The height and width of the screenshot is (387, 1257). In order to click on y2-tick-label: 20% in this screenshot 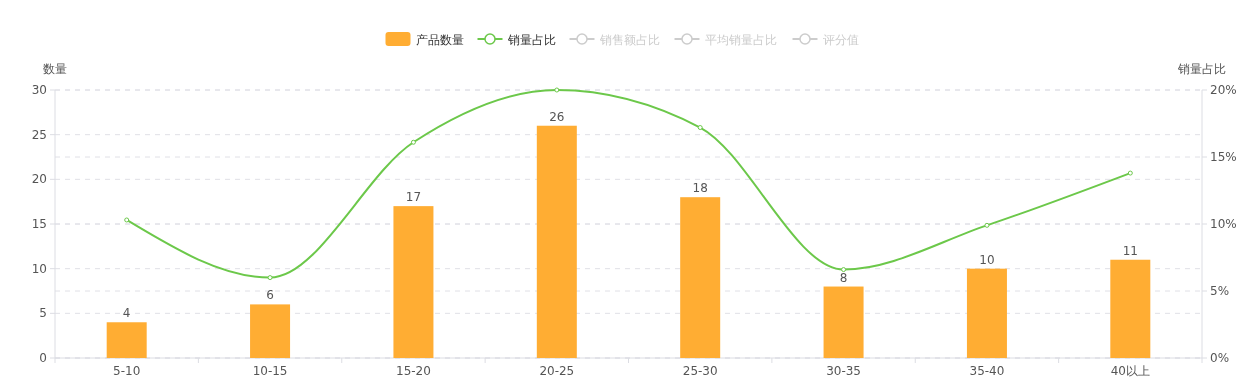, I will do `click(1223, 90)`.